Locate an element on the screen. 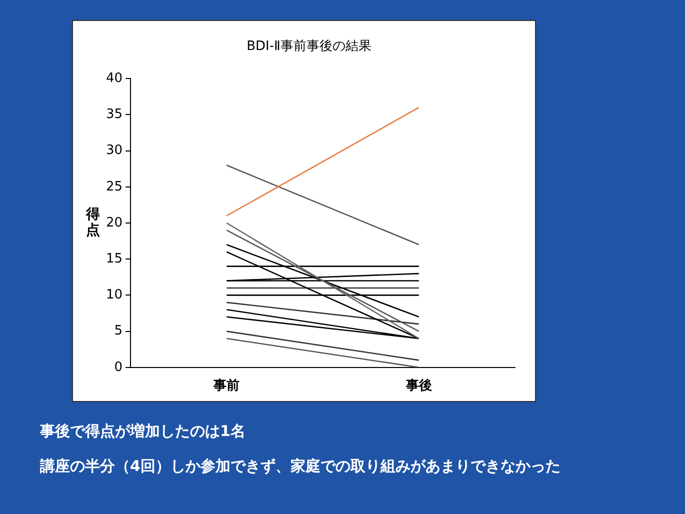  text: 事後で得点が増加したのは1名 is located at coordinates (143, 431).